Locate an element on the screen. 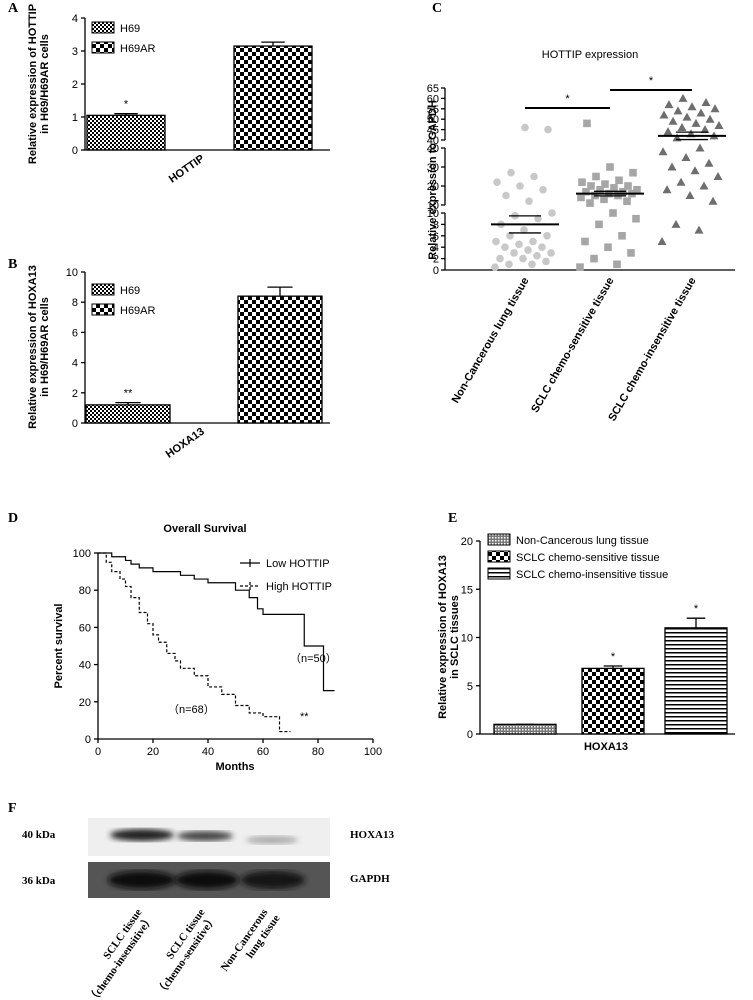 The image size is (753, 1000). size-label: 40 kDa is located at coordinates (39, 835).